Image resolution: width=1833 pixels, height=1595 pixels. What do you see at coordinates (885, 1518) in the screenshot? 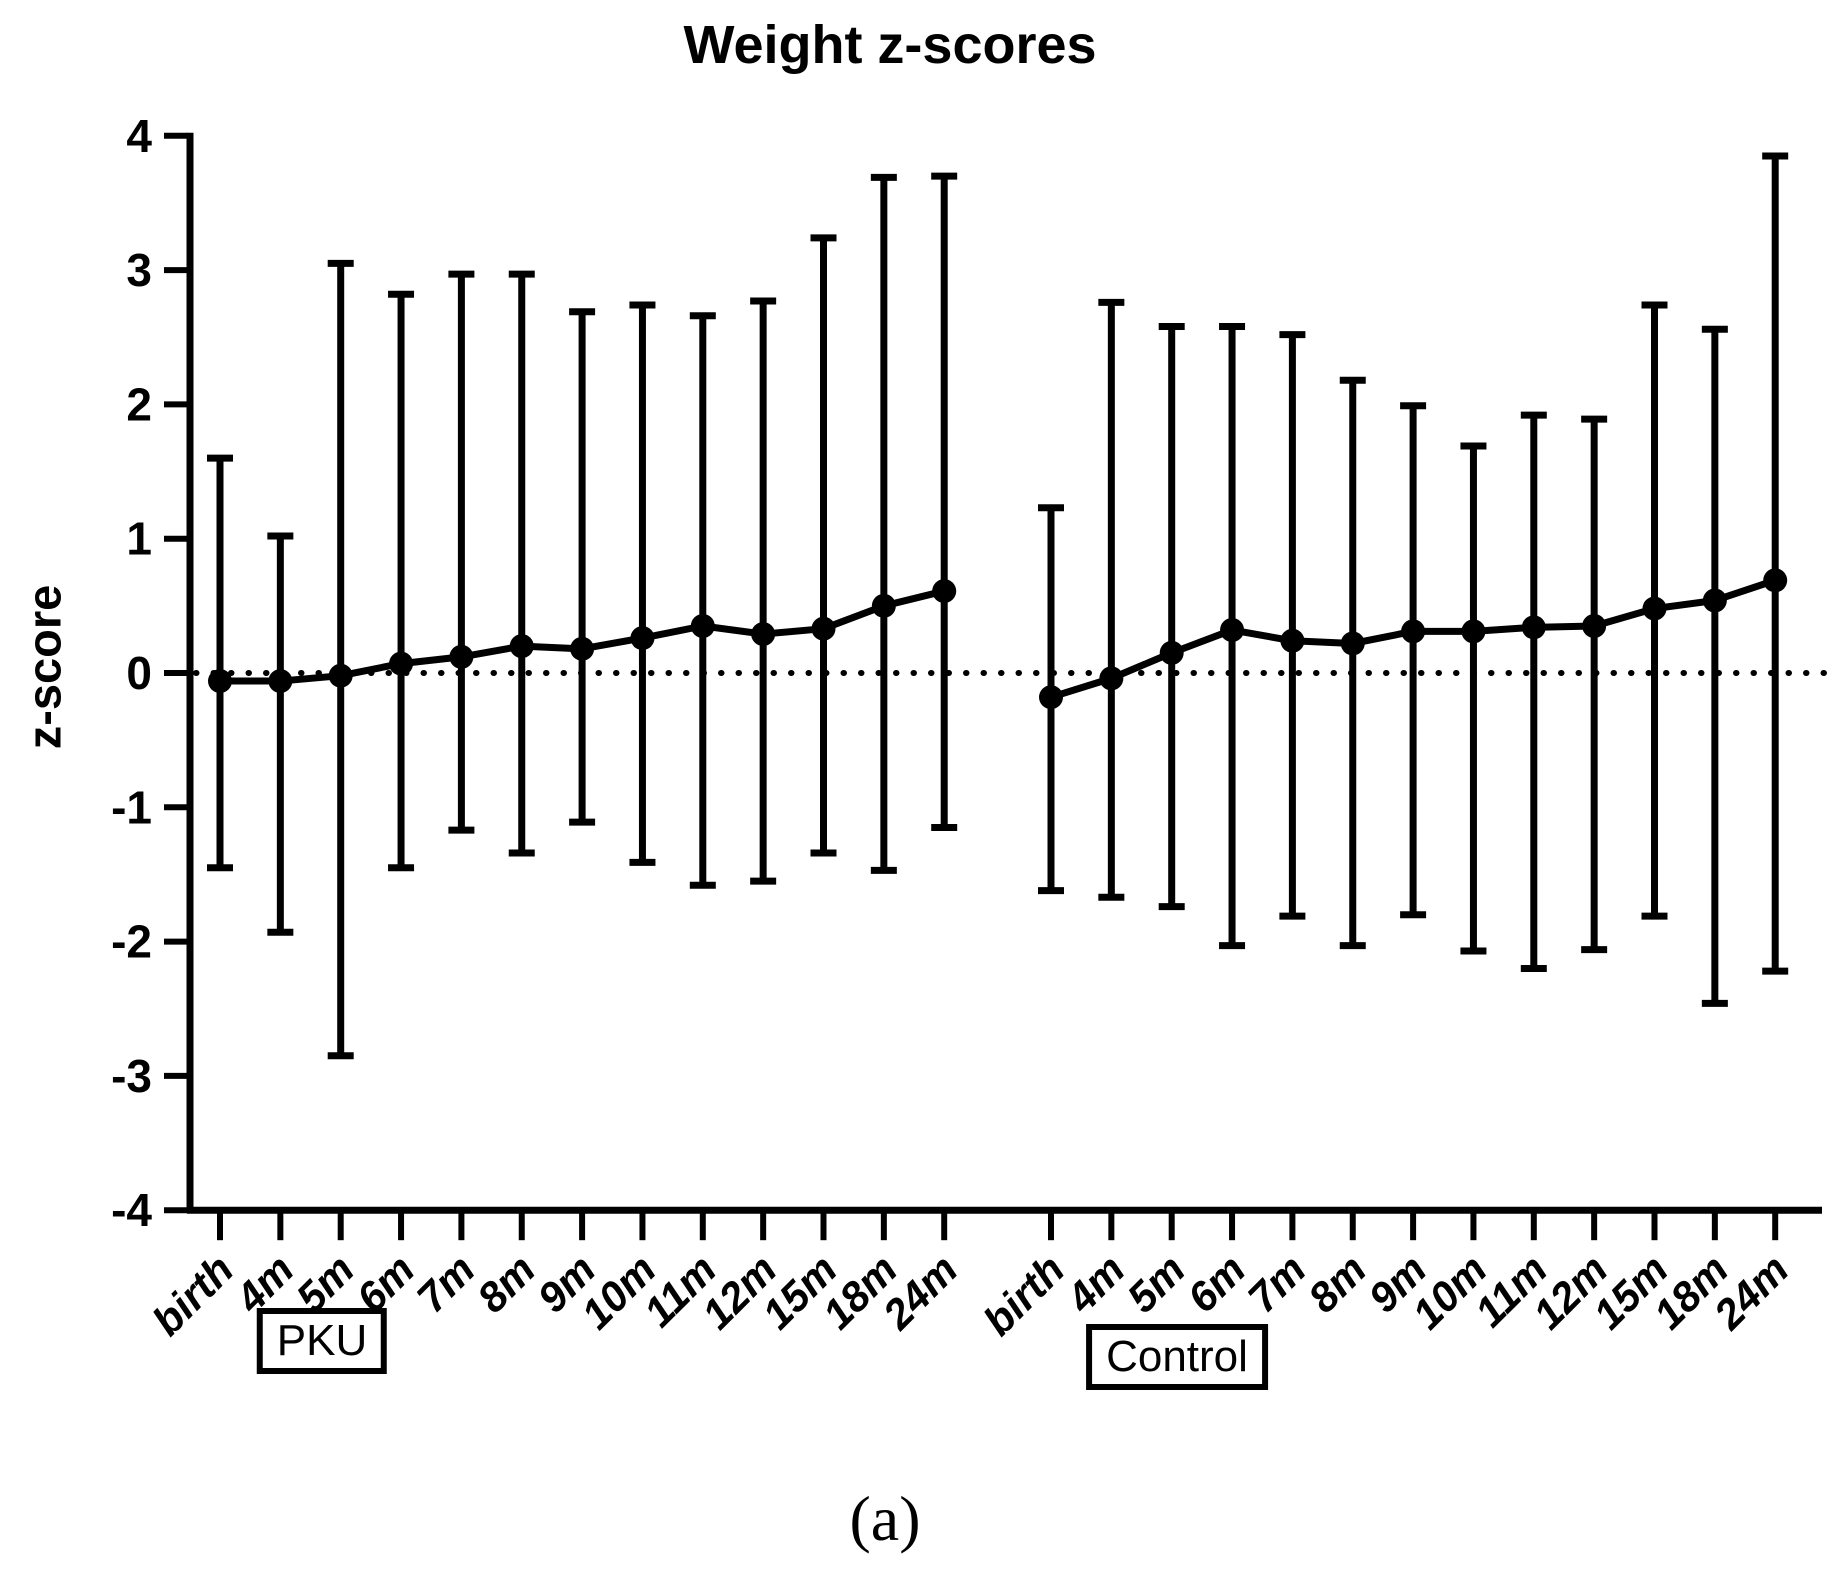
I see `figure-caption: (a)` at bounding box center [885, 1518].